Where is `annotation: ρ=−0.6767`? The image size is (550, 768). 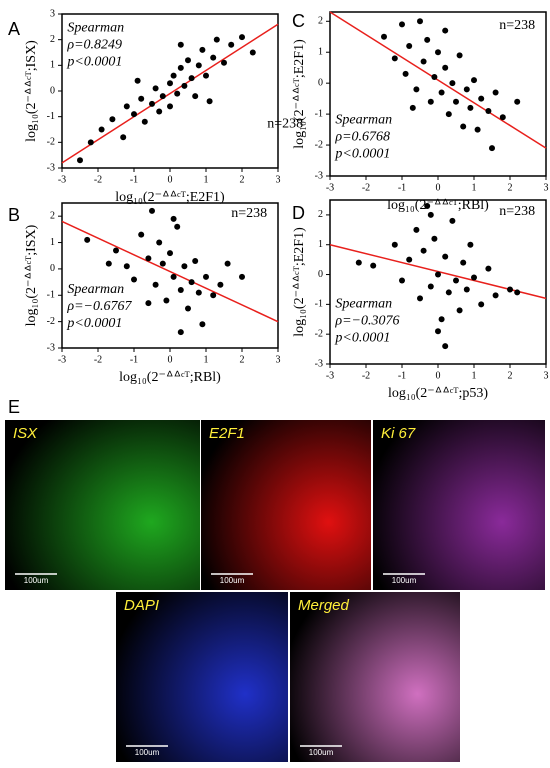
annotation: ρ=−0.6767 is located at coordinates (99, 306).